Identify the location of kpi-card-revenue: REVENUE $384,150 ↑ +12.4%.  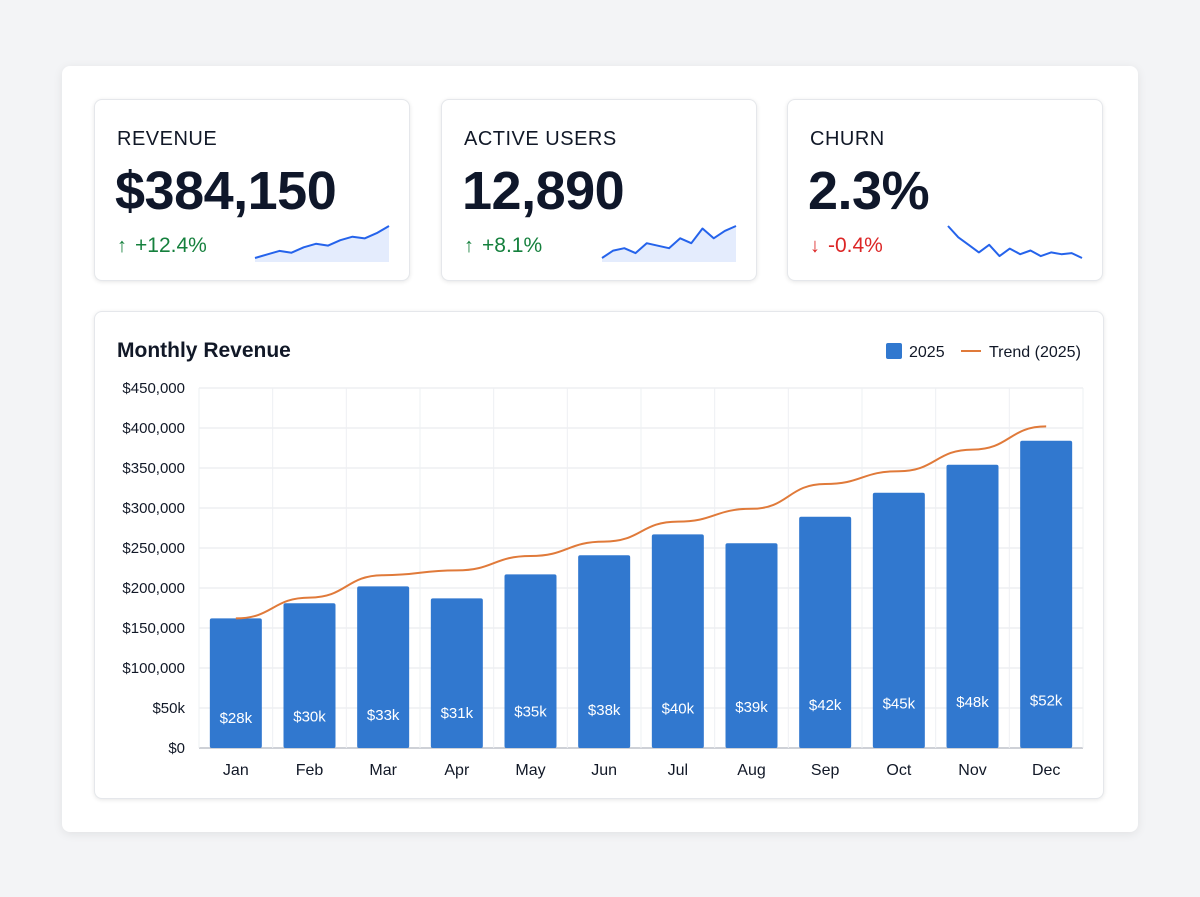
(252, 190).